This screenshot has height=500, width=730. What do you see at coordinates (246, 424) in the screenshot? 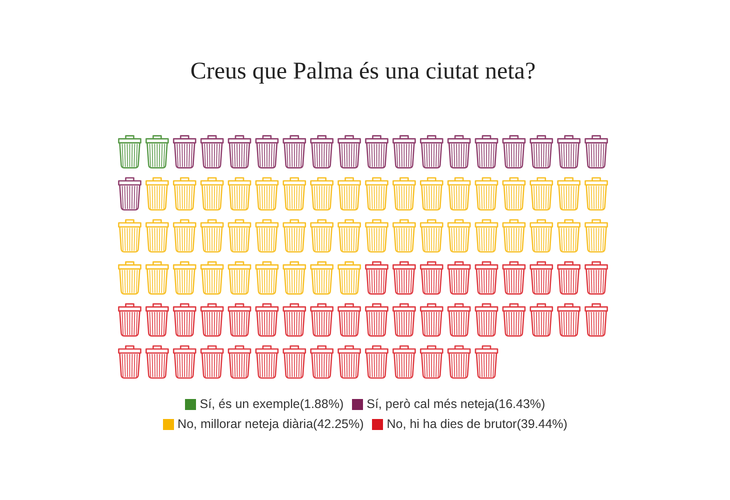
I see `category-label: No, millorar neteja diària` at bounding box center [246, 424].